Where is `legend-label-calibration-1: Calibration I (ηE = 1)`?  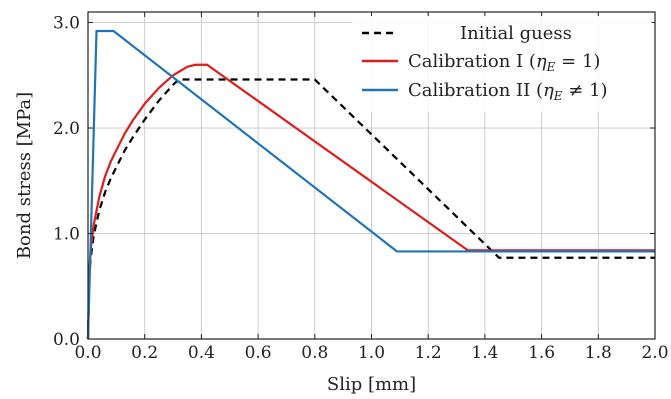 legend-label-calibration-1: Calibration I (ηE = 1) is located at coordinates (504, 62).